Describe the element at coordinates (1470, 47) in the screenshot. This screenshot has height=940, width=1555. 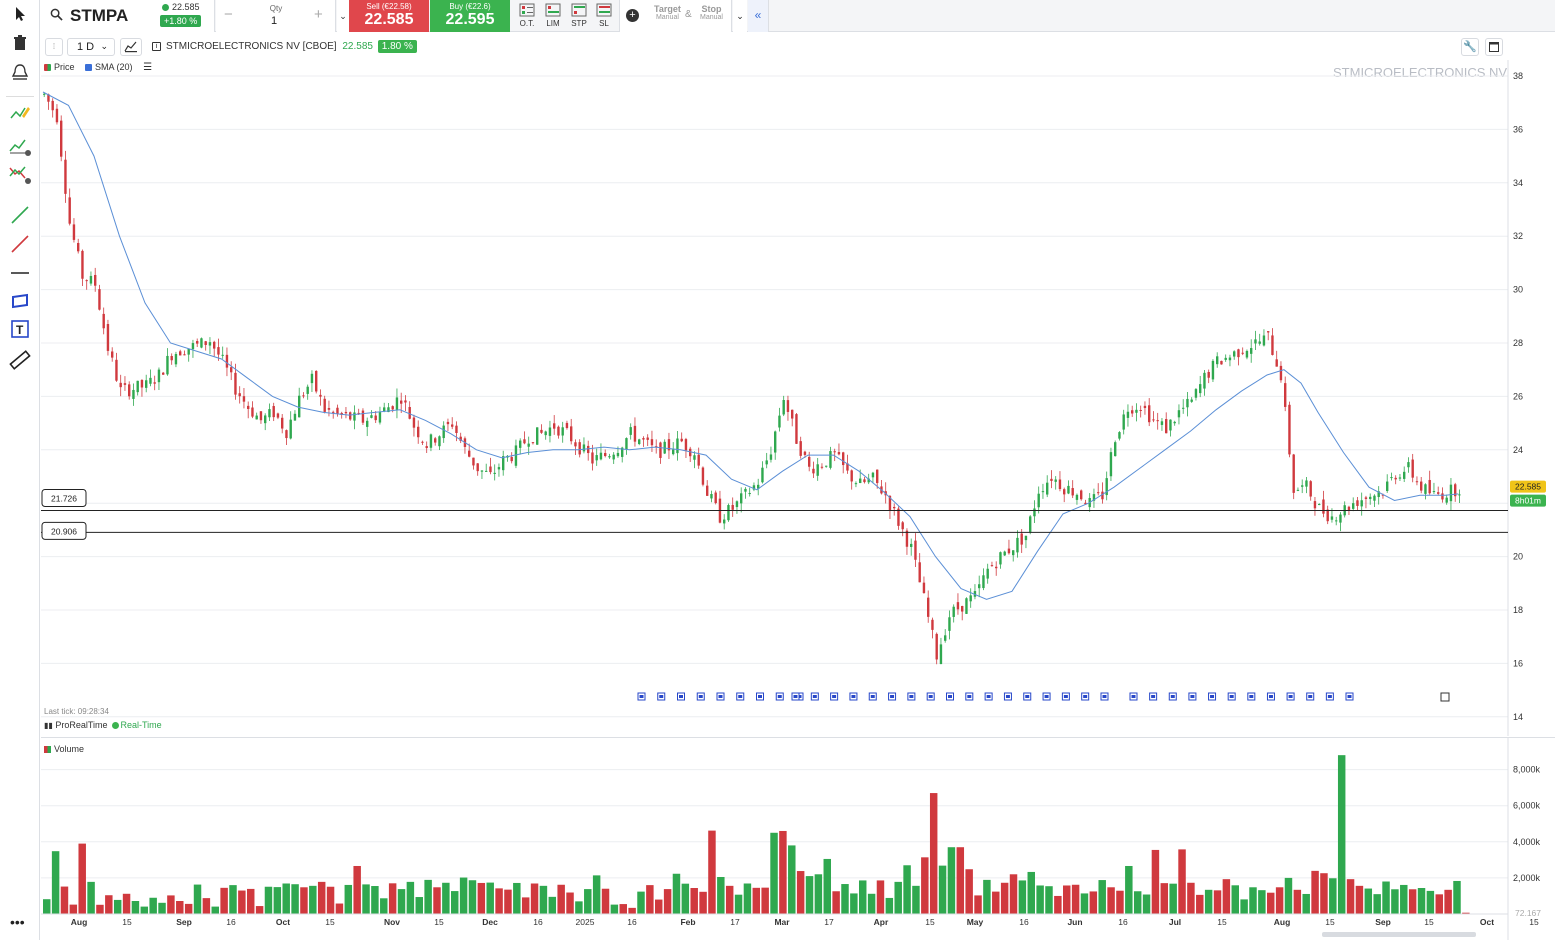
I see `wrench-settings-icon: 🔧` at that location.